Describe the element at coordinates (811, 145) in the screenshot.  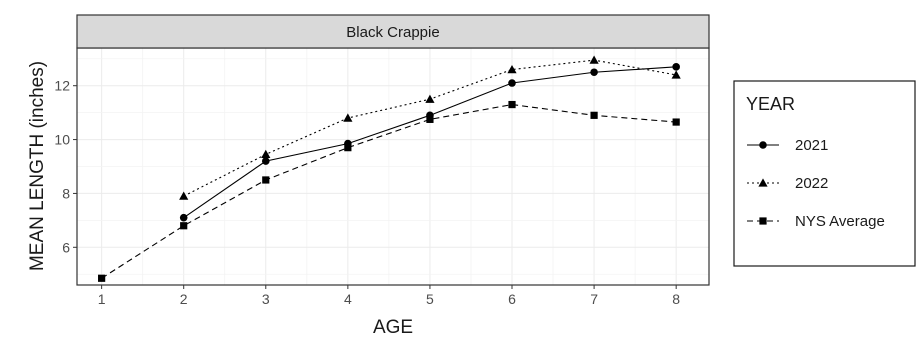
I see `legend-label: 2021` at that location.